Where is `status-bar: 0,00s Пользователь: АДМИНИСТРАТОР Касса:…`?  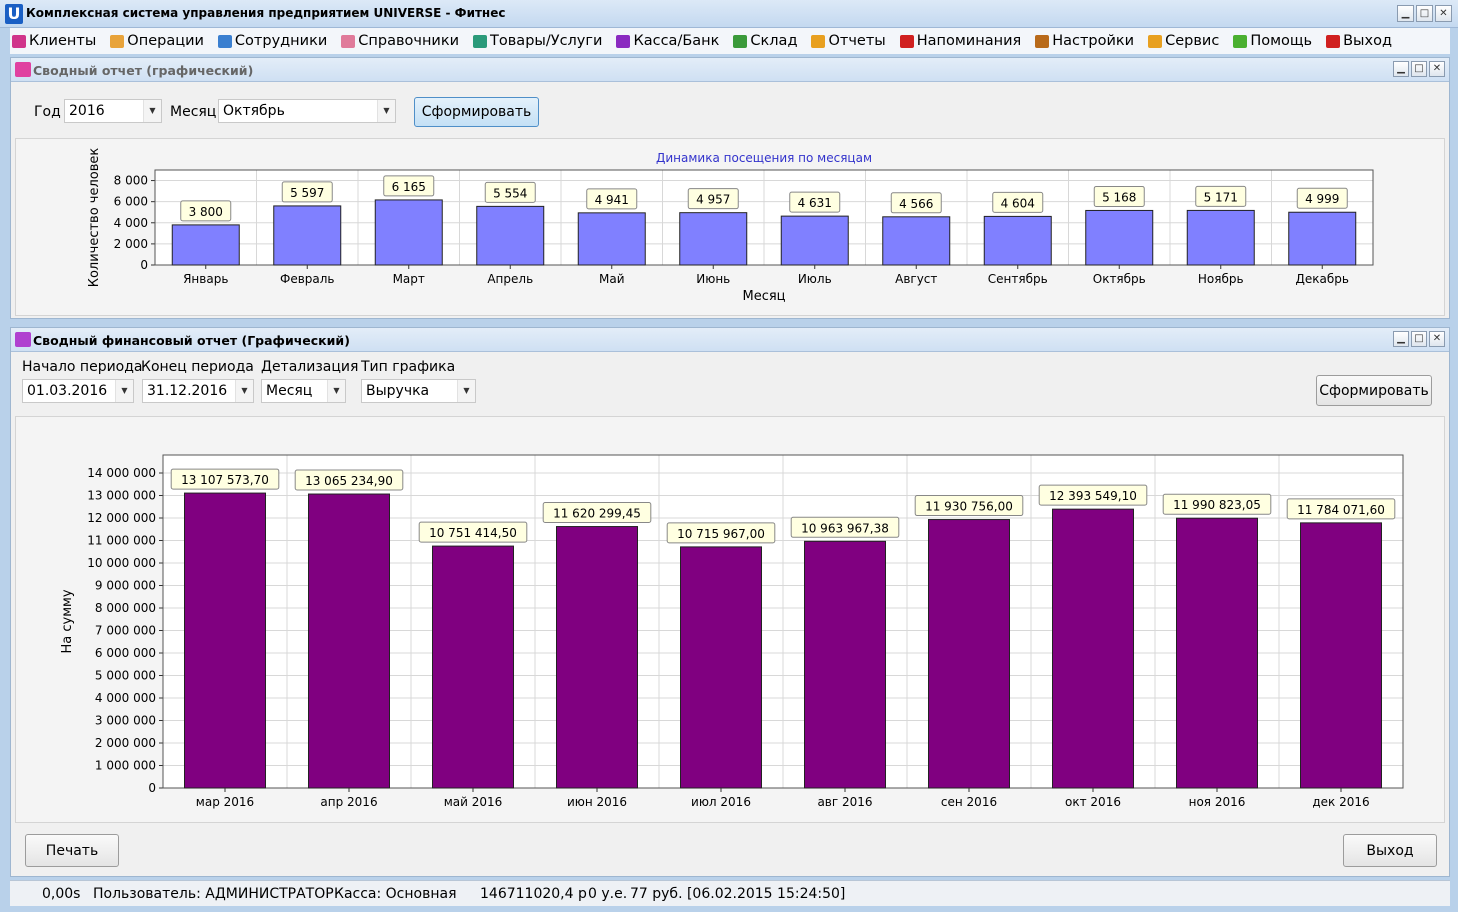
status-bar: 0,00s Пользователь: АДМИНИСТРАТОР Касса:… is located at coordinates (730, 893).